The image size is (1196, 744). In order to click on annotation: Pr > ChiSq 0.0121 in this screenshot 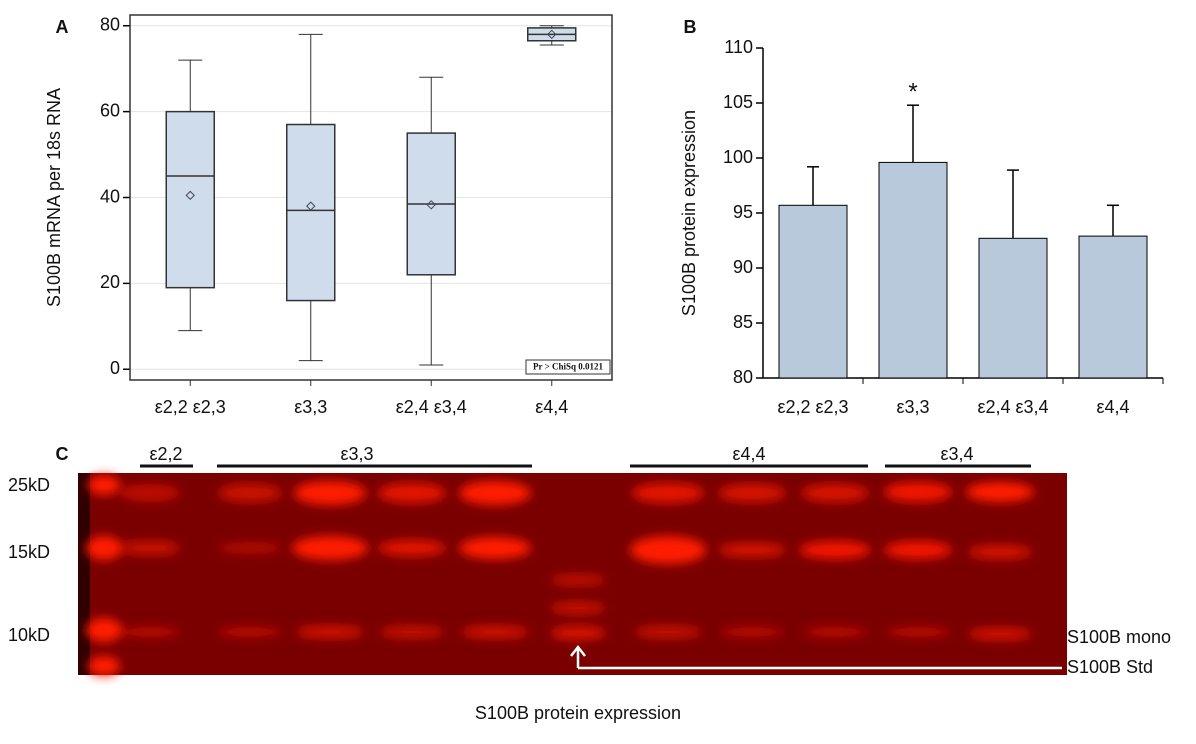, I will do `click(568, 367)`.